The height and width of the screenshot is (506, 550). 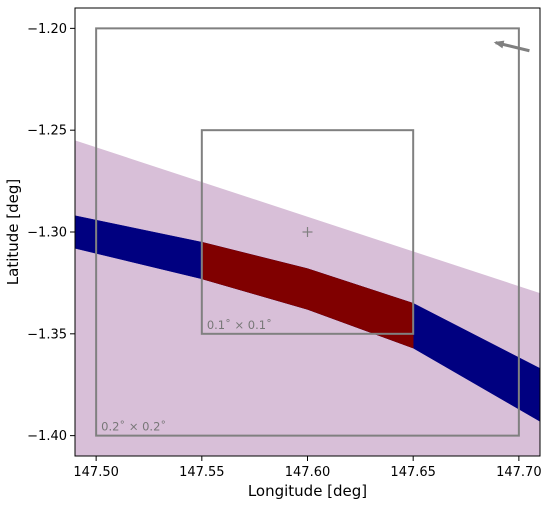 What do you see at coordinates (47, 29) in the screenshot?
I see `y-tick-label: −1.20` at bounding box center [47, 29].